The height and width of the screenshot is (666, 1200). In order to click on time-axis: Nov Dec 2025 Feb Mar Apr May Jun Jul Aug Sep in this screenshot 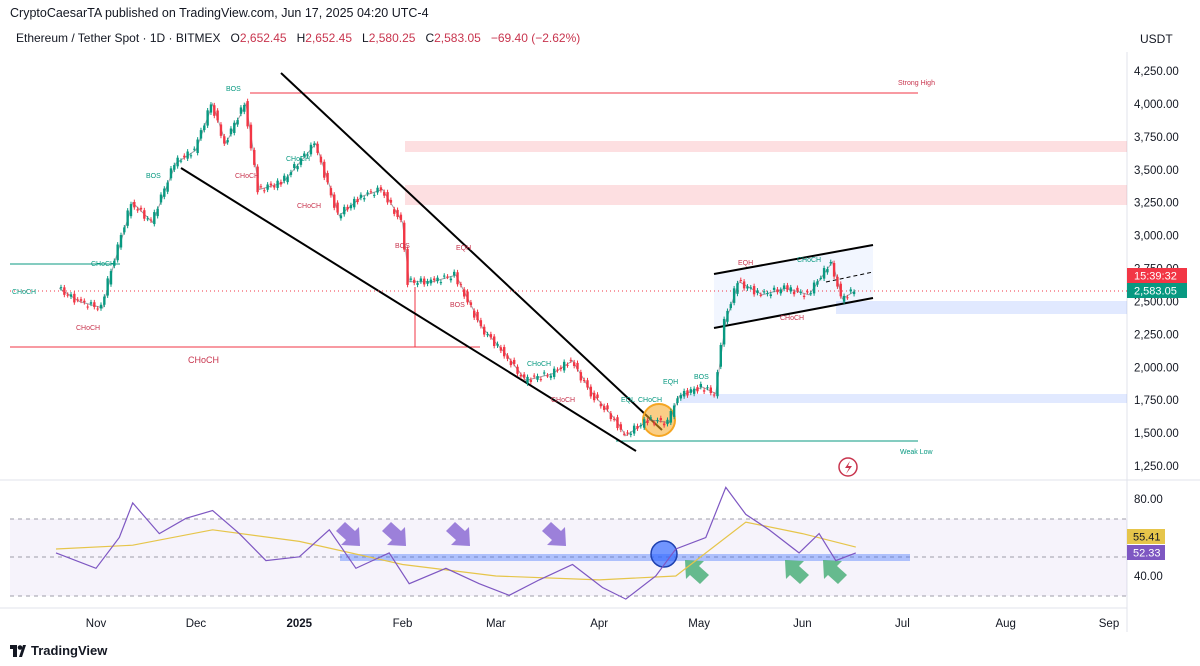, I will do `click(602, 624)`.